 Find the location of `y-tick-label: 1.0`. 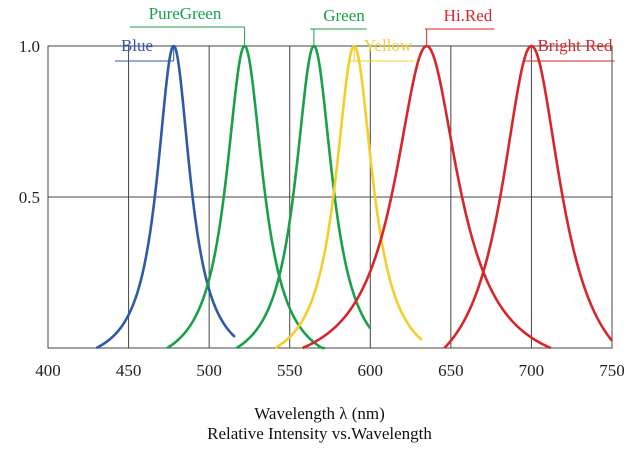

y-tick-label: 1.0 is located at coordinates (29, 46).